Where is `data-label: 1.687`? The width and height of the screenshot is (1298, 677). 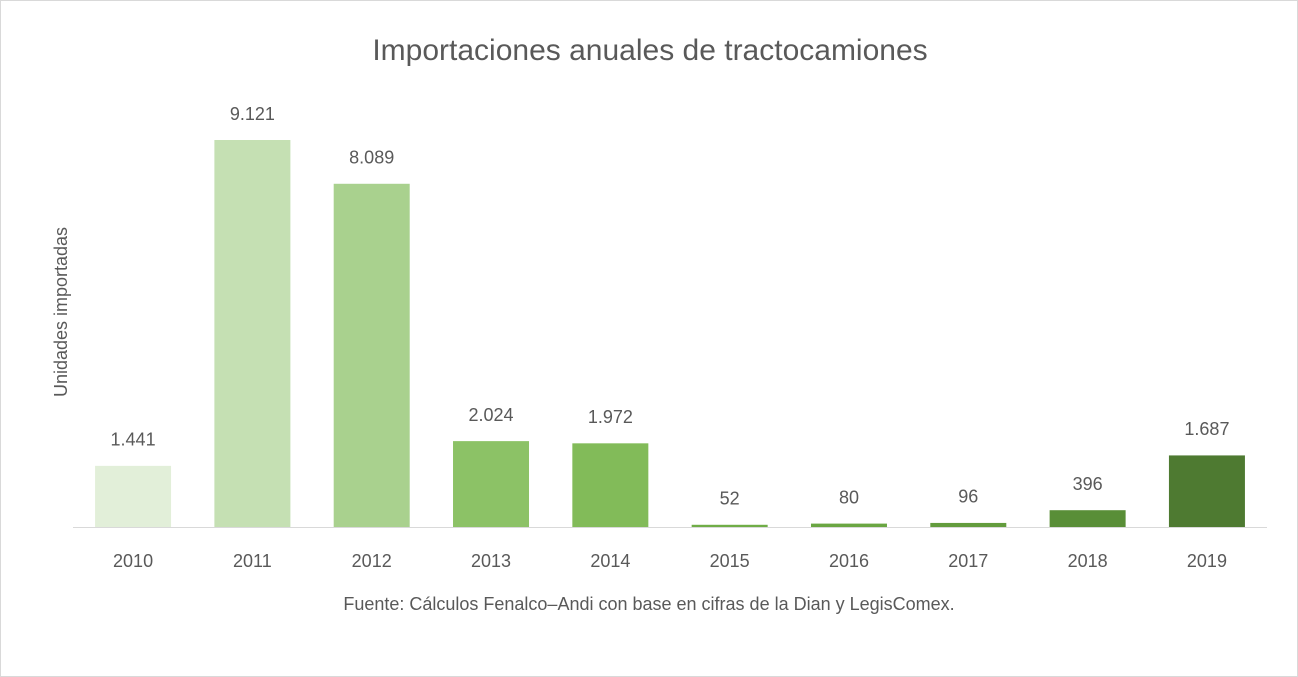
data-label: 1.687 is located at coordinates (1206, 429).